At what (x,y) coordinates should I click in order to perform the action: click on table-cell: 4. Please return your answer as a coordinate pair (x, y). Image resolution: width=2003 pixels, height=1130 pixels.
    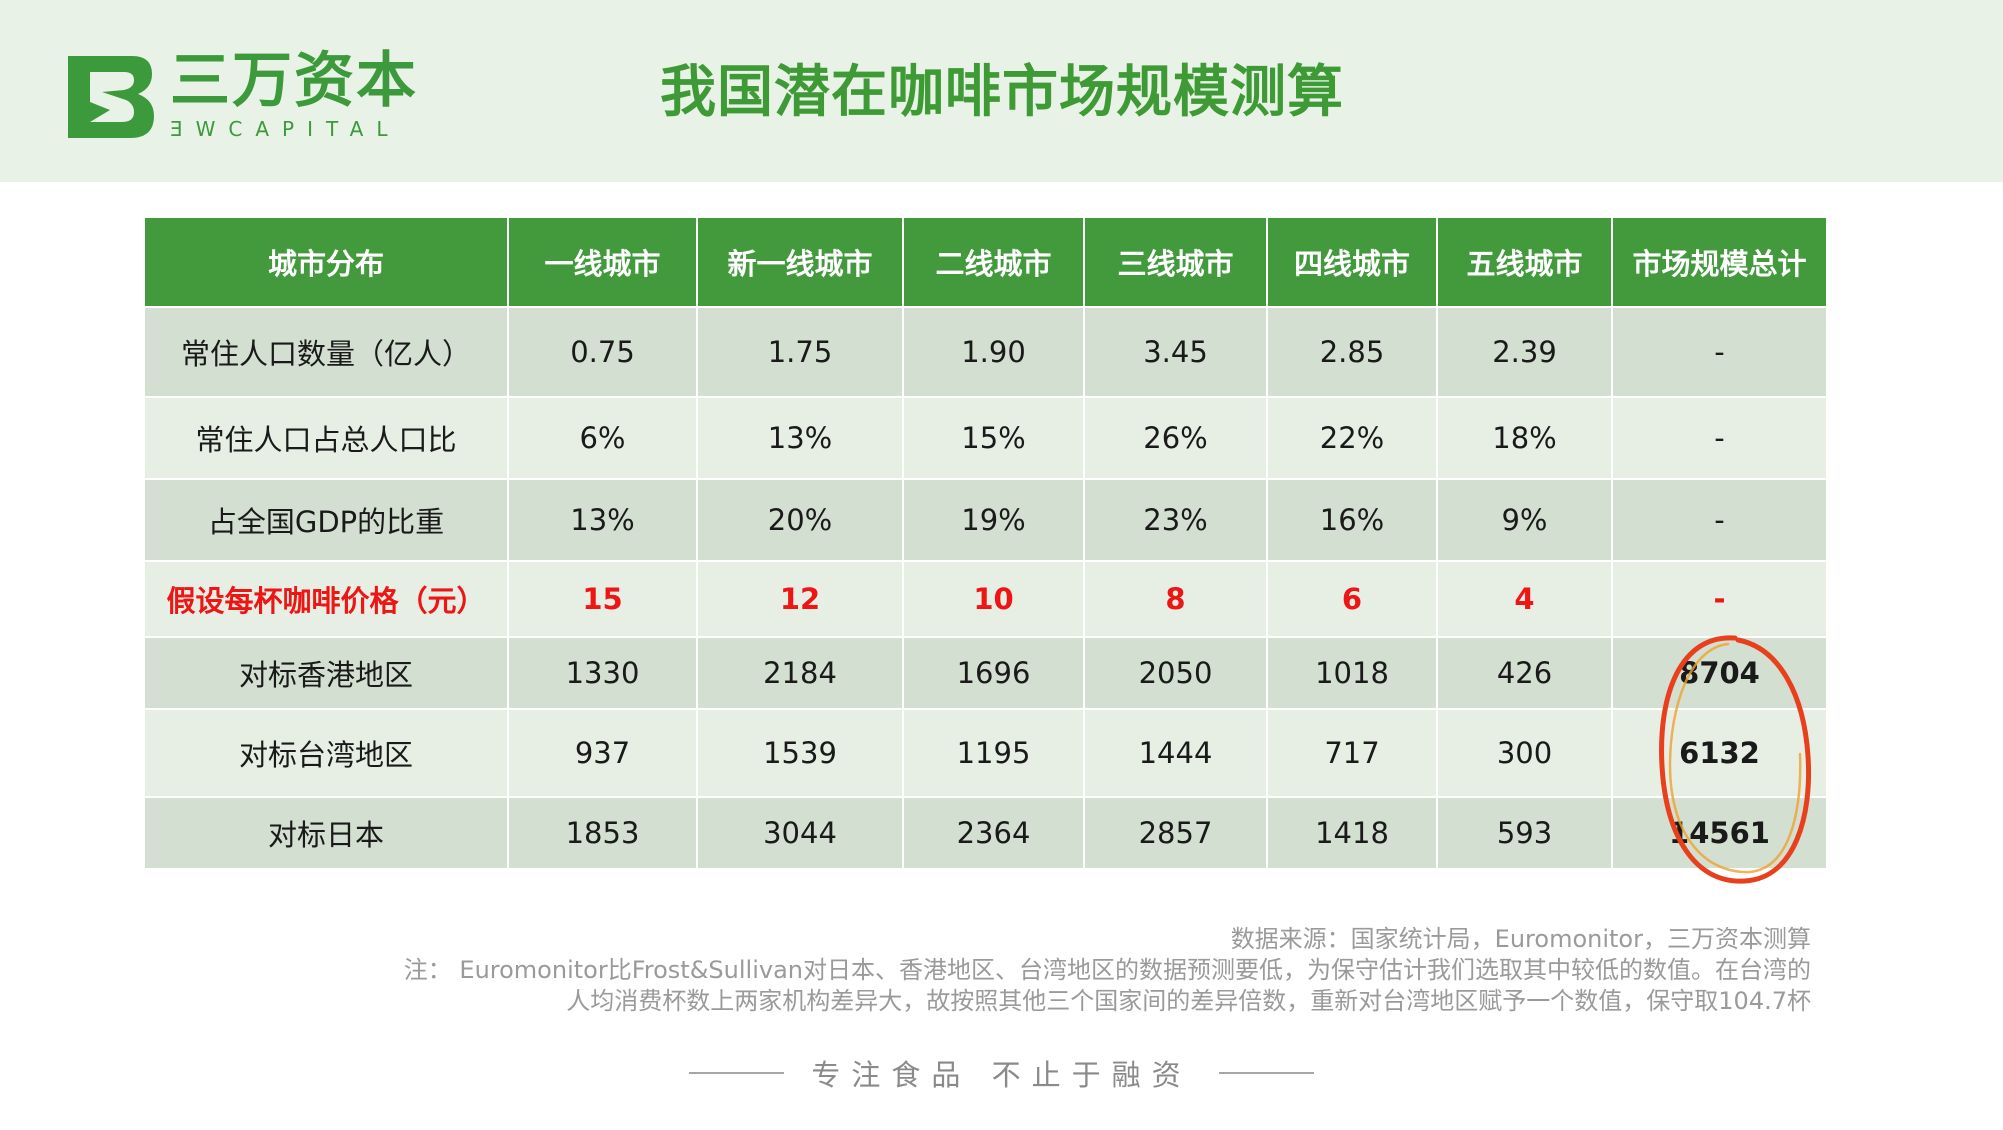
    Looking at the image, I should click on (1524, 599).